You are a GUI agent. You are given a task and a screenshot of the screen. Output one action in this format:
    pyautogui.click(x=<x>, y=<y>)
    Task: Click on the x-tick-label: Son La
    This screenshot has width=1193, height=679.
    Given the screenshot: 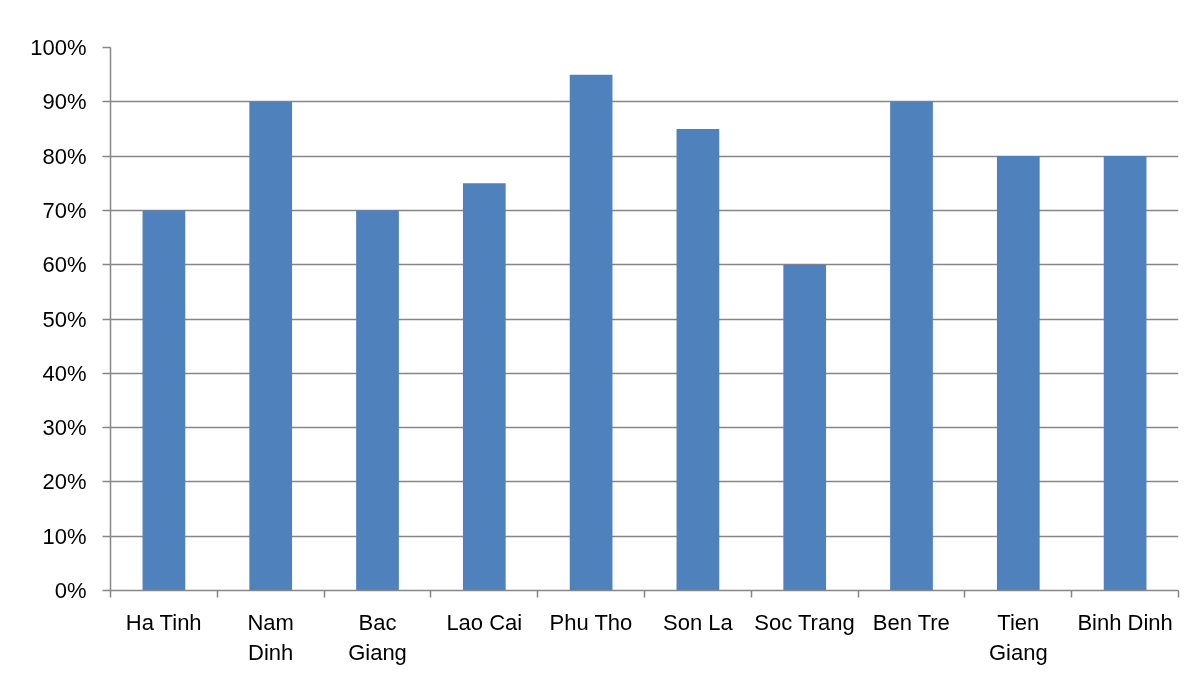 What is the action you would take?
    pyautogui.click(x=698, y=622)
    